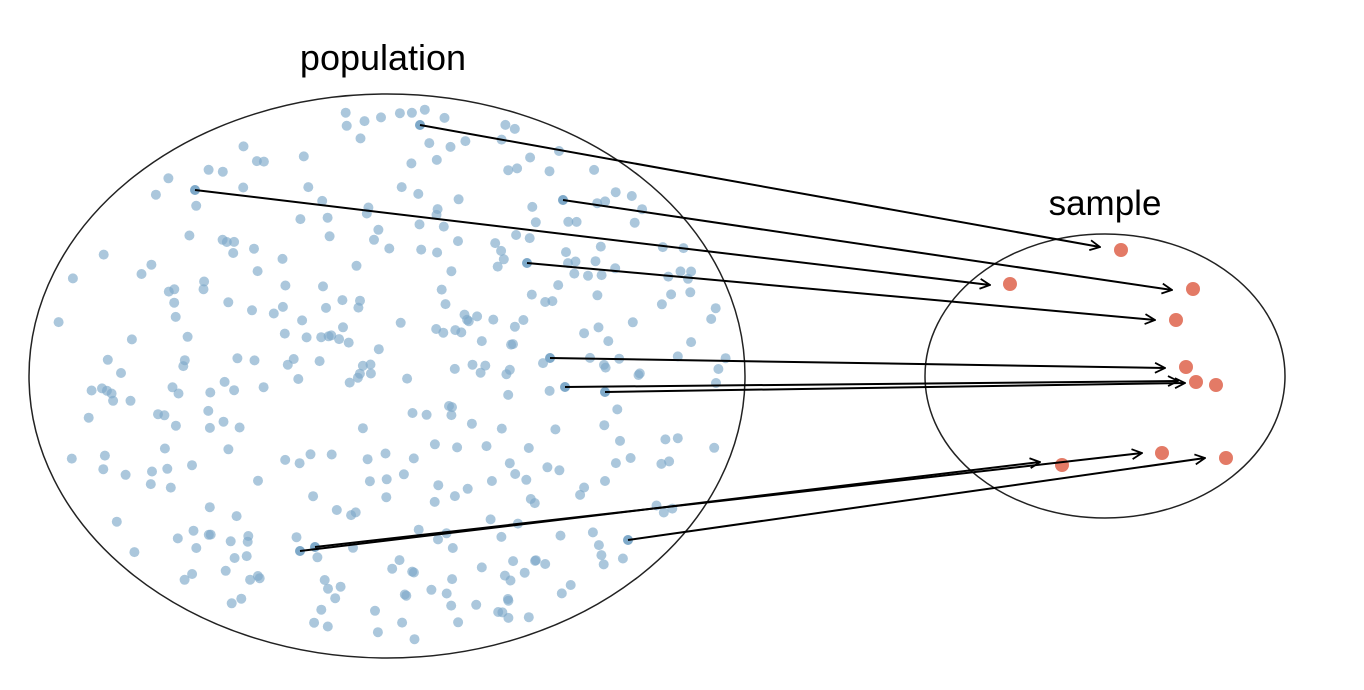 This screenshot has height=690, width=1364. Describe the element at coordinates (1226, 458) in the screenshot. I see `sample-dot` at that location.